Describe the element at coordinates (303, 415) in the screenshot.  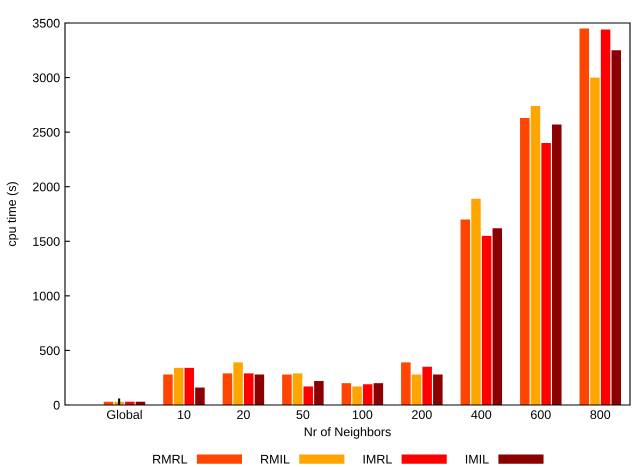
I see `x-tick-label: 50` at that location.